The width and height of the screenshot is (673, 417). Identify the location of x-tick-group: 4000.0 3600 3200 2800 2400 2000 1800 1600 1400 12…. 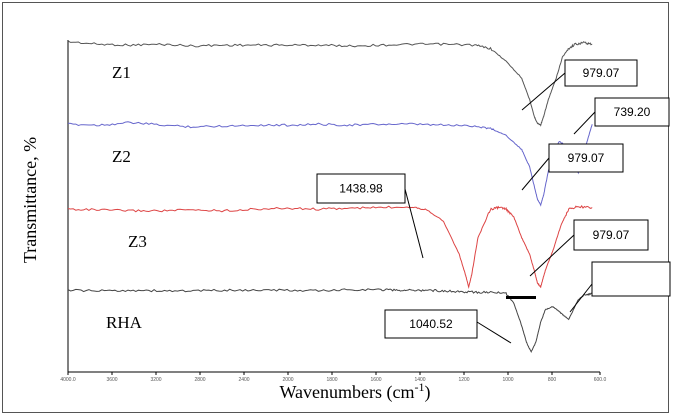
(333, 377).